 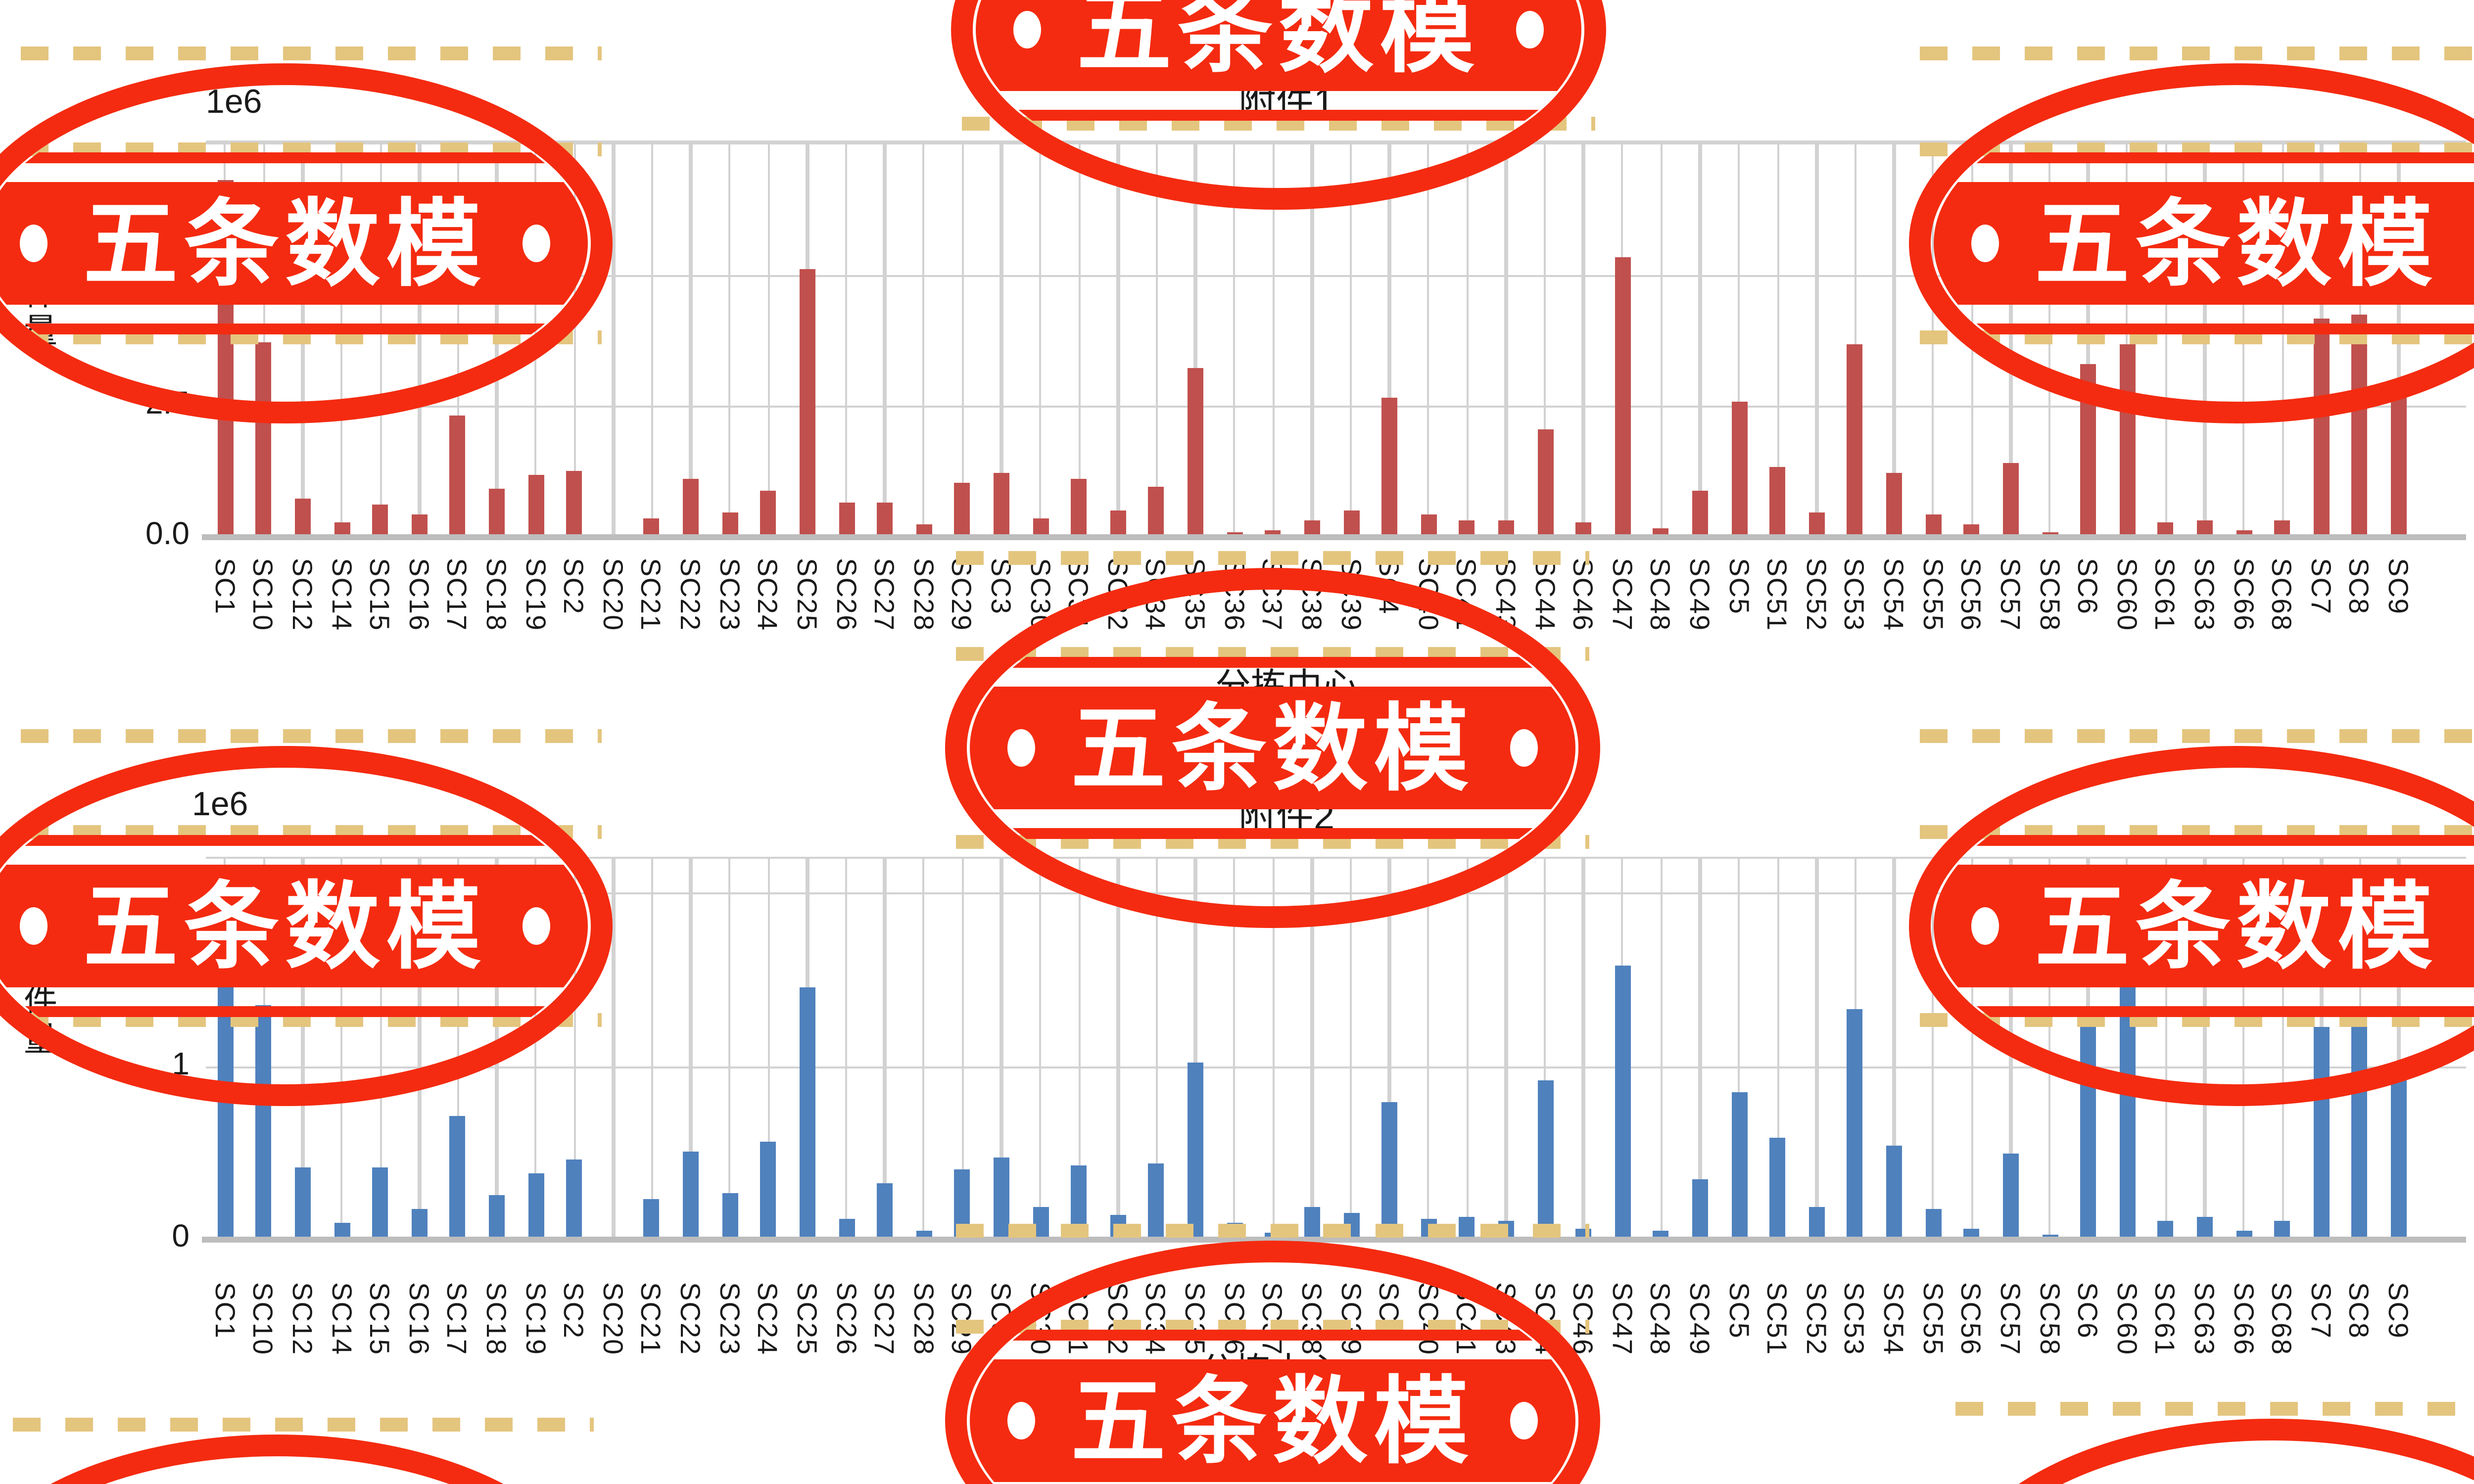 What do you see at coordinates (691, 507) in the screenshot?
I see `bar-SC22` at bounding box center [691, 507].